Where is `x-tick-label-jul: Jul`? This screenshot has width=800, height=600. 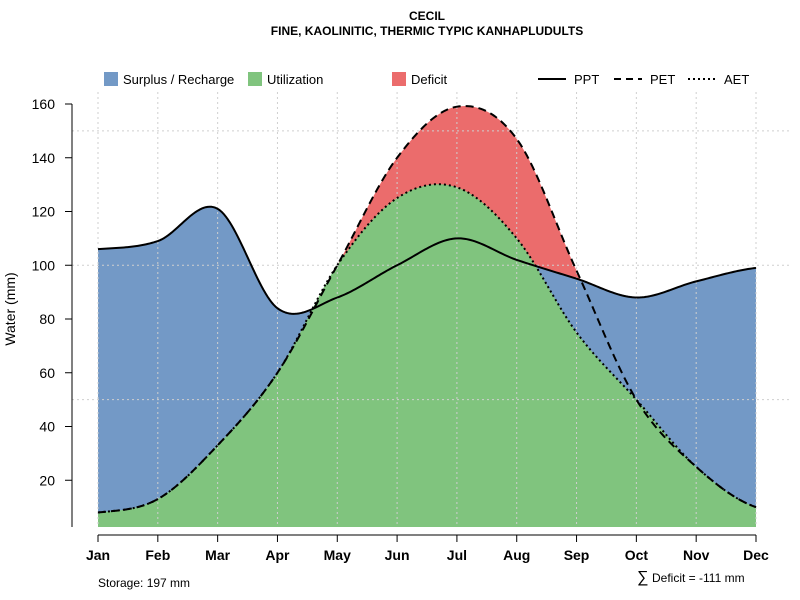
x-tick-label-jul: Jul is located at coordinates (457, 555).